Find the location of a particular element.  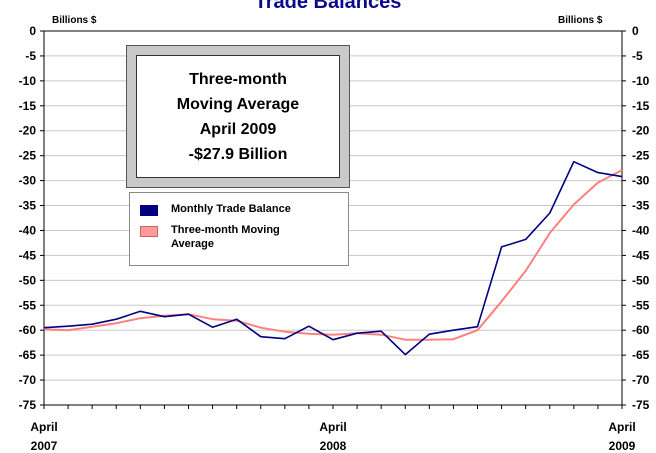

y-tick-label-left: -55 is located at coordinates (28, 305).